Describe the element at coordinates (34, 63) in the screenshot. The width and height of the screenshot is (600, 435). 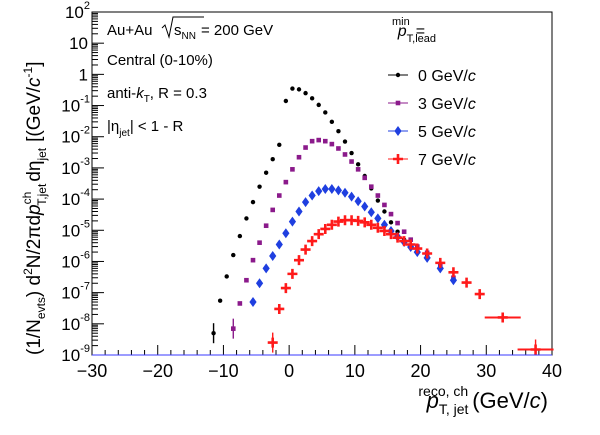
I see `y-label-p5-close: ]` at that location.